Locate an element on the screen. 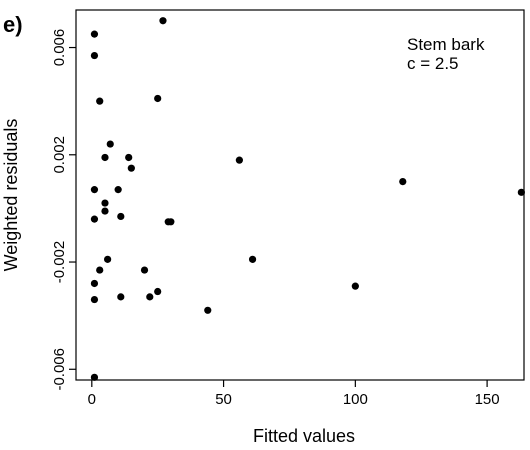  y-tick-label: 0.002 is located at coordinates (59, 155).